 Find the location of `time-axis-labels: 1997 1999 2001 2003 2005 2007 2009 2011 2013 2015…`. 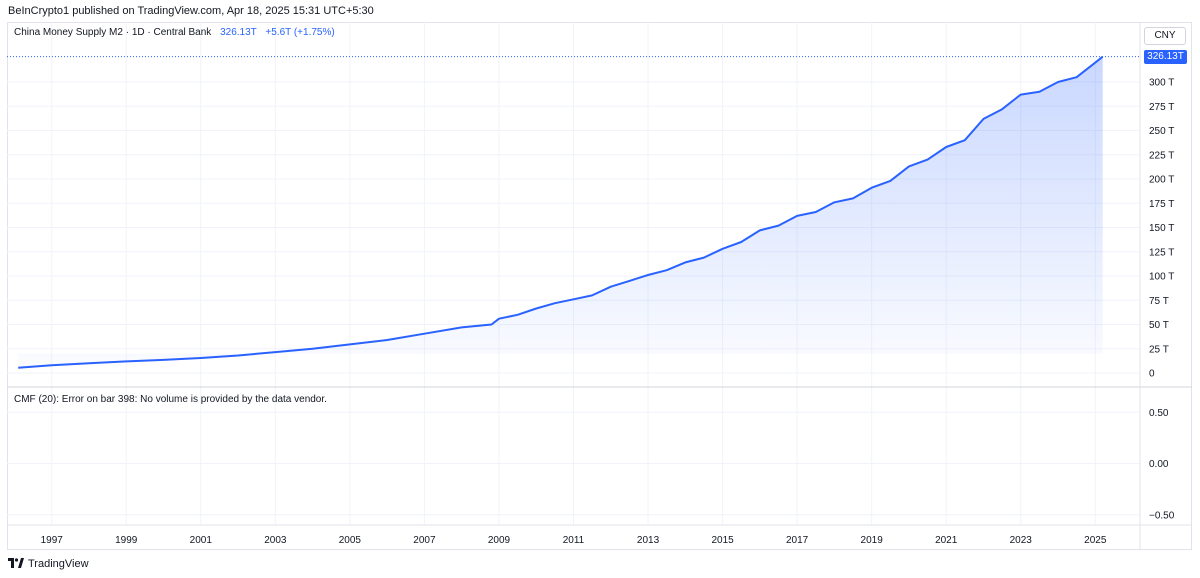

time-axis-labels: 1997 1999 2001 2003 2005 2007 2009 2011 2013 2015… is located at coordinates (574, 540).